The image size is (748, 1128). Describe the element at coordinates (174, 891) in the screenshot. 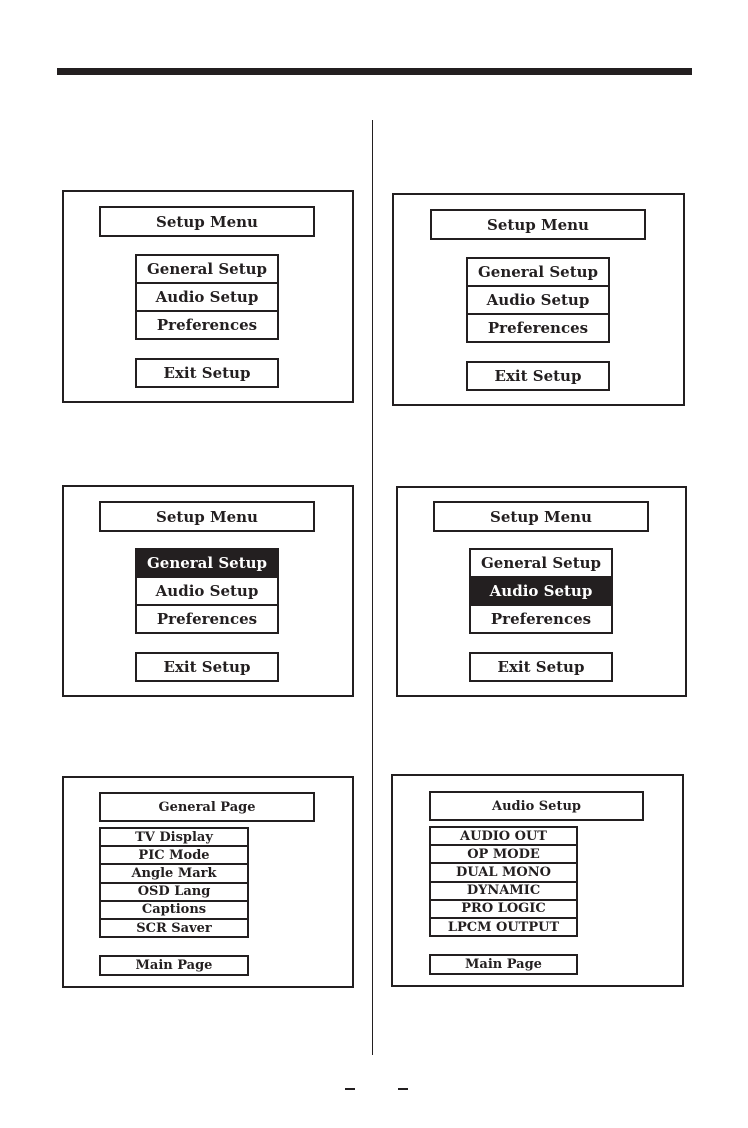

I see `menu-item: OSD Lang` at that location.